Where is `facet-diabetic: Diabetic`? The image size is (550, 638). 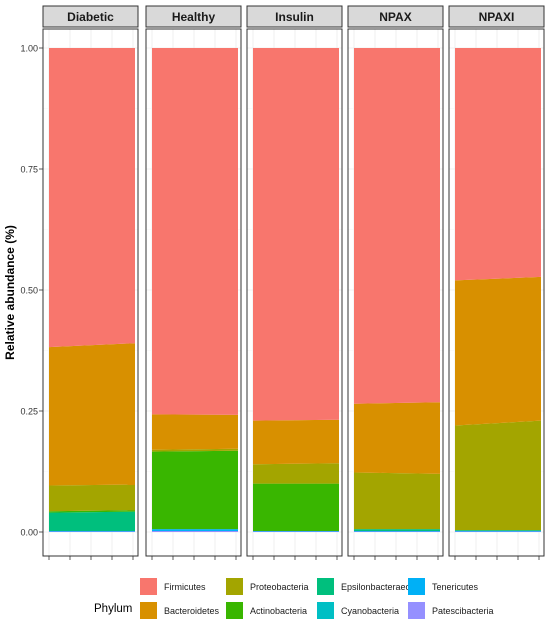
facet-diabetic: Diabetic is located at coordinates (90, 283).